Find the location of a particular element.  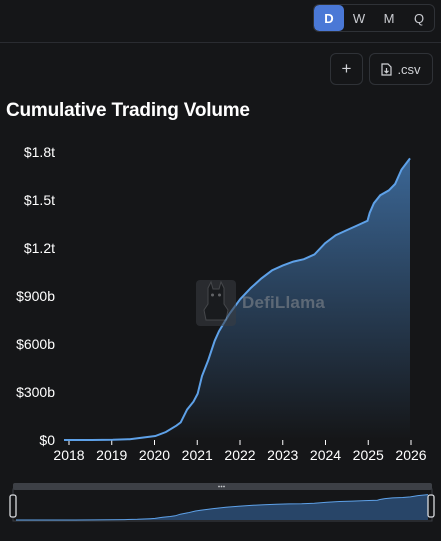

y-tick-label: $1.5t is located at coordinates (39, 200).